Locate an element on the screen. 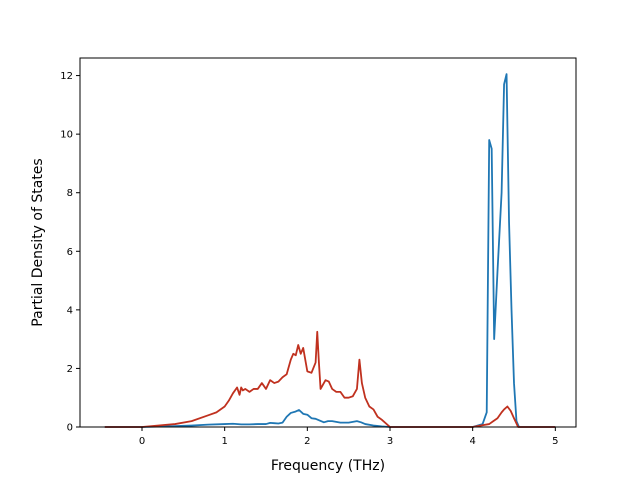 This screenshot has width=640, height=480. y-axis-label: Partial Density of States is located at coordinates (38, 242).